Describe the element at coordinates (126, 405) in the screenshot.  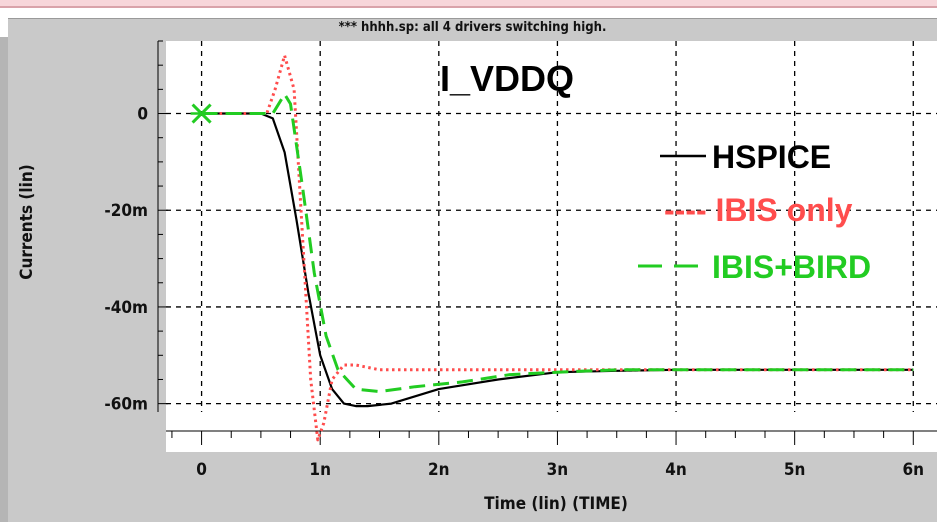
I see `y-tick-label-3: -60m` at that location.